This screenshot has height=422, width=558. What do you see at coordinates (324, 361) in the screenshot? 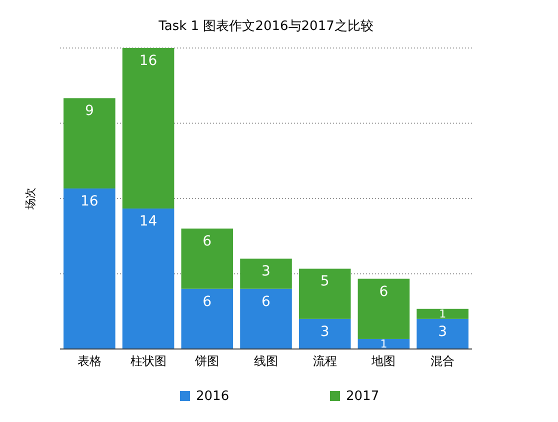
I see `x-tick-label: 流程` at bounding box center [324, 361].